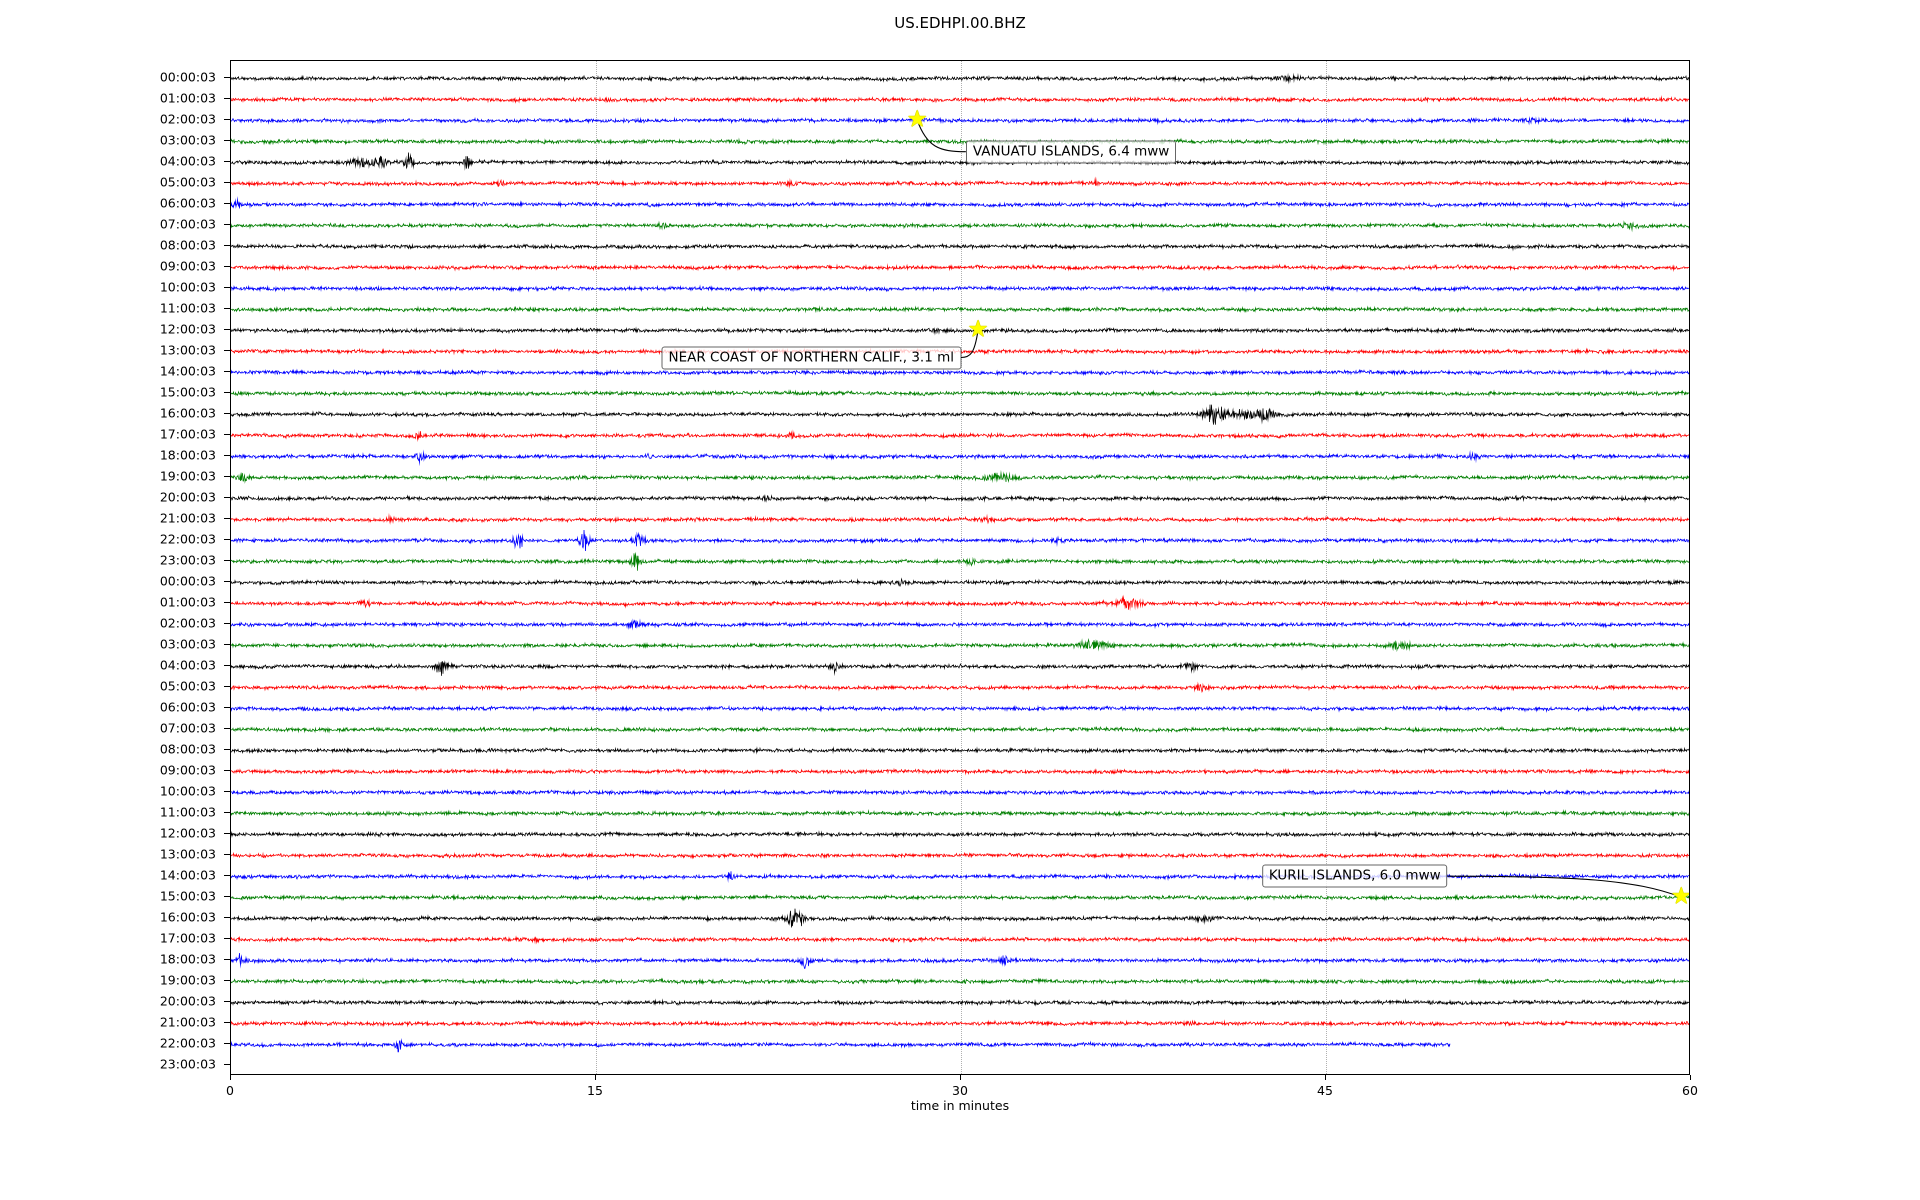  What do you see at coordinates (187, 329) in the screenshot?
I see `y-axis-tick-label: 12:00:03` at bounding box center [187, 329].